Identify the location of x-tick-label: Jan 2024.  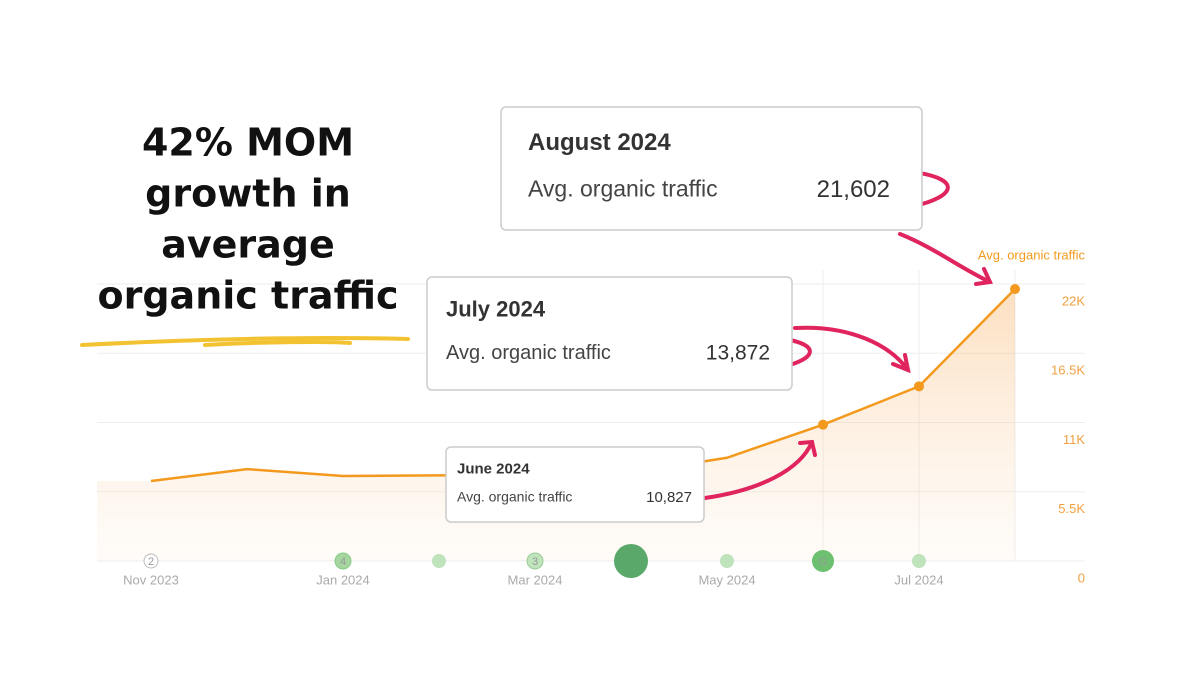
(343, 579).